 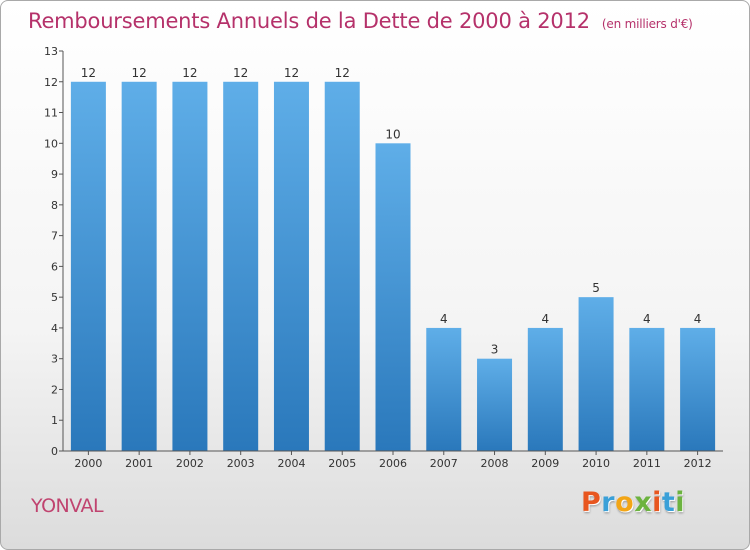 I want to click on data-label-2010: 5, so click(x=596, y=288).